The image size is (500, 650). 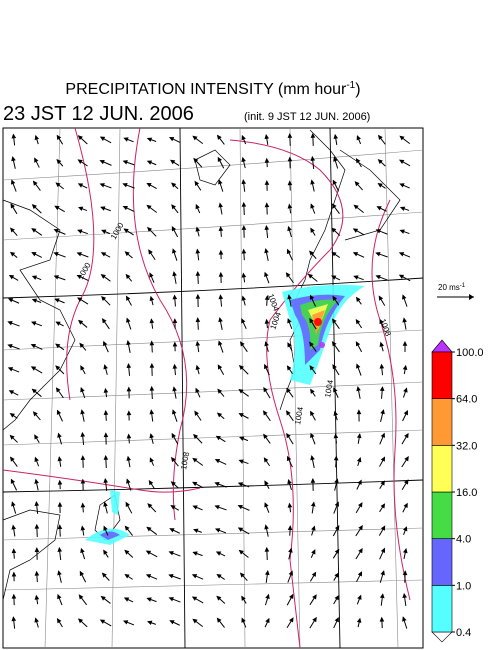 What do you see at coordinates (442, 637) in the screenshot?
I see `colorbar-low-triangle` at bounding box center [442, 637].